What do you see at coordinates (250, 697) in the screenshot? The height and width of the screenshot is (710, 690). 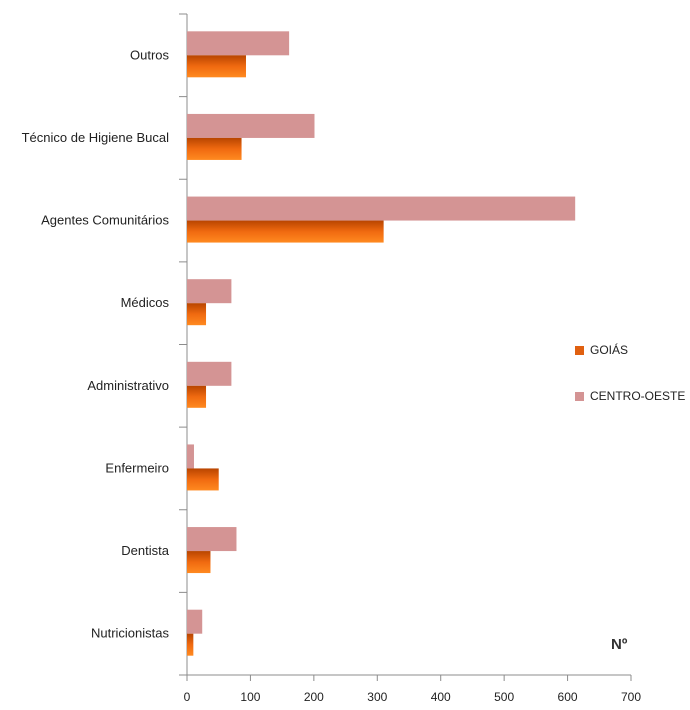 I see `x-tick-label: 100` at bounding box center [250, 697].